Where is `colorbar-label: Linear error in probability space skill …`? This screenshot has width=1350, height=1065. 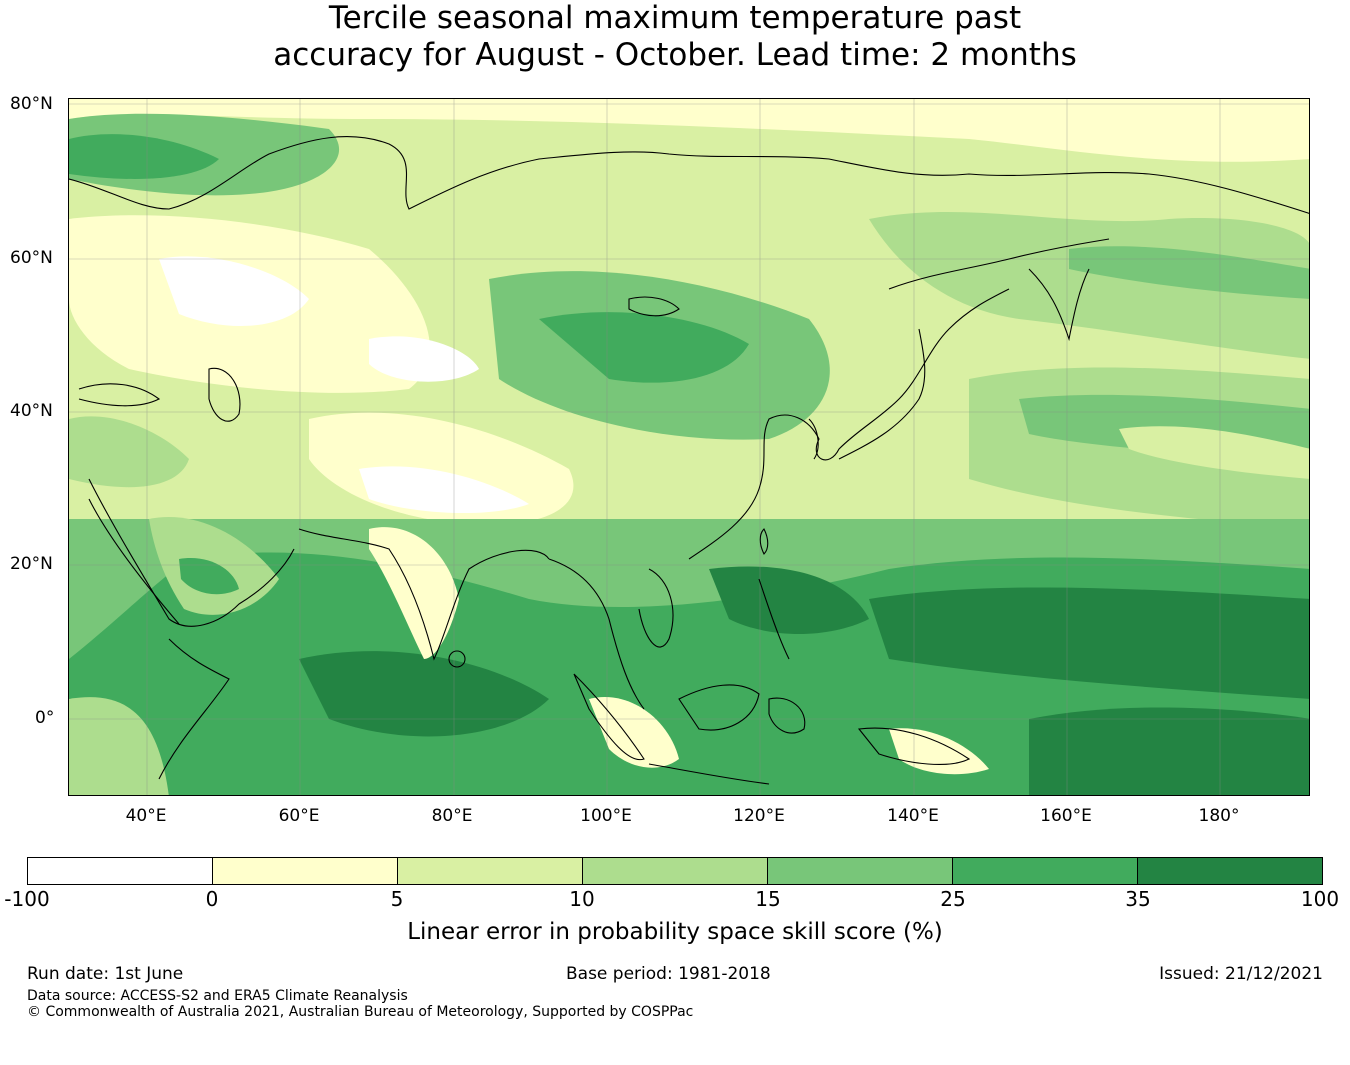
colorbar-label: Linear error in probability space skill … is located at coordinates (675, 932).